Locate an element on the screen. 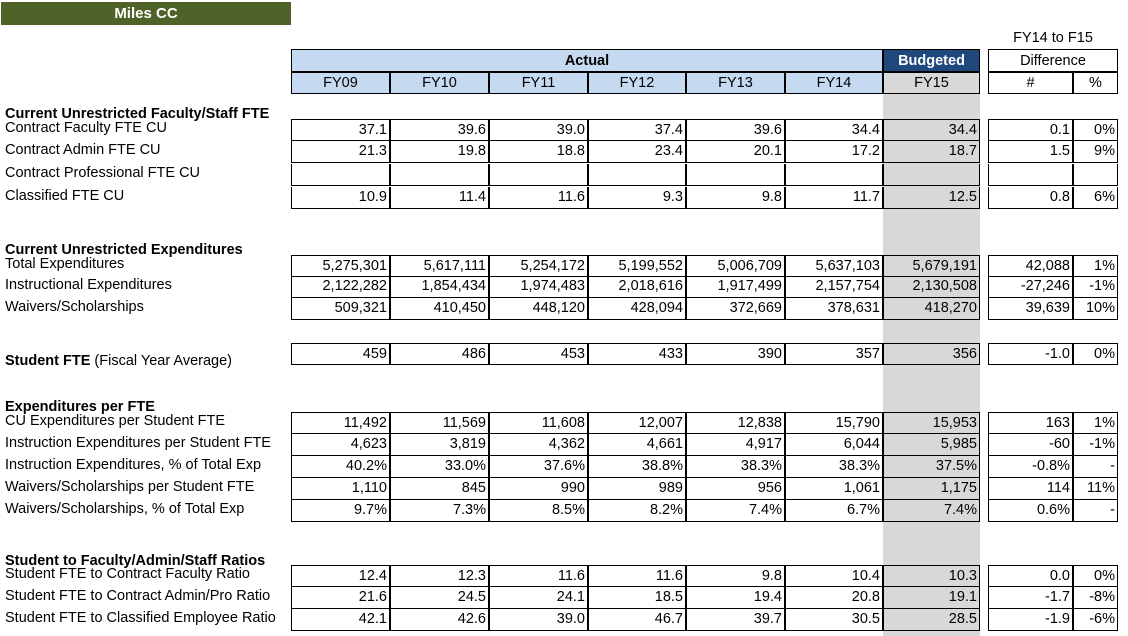 Image resolution: width=1128 pixels, height=636 pixels. table-cell: 11,569 is located at coordinates (439, 423).